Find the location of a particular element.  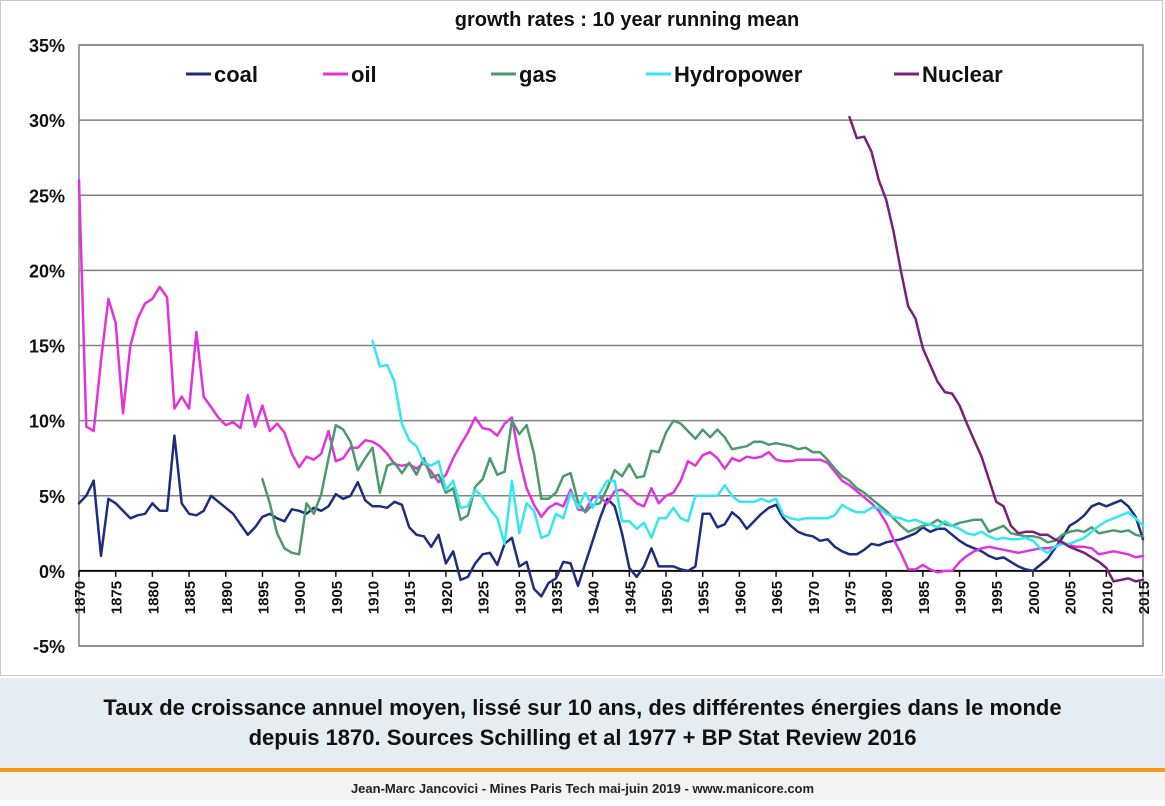

x-tick-label: 2015 is located at coordinates (1144, 597).